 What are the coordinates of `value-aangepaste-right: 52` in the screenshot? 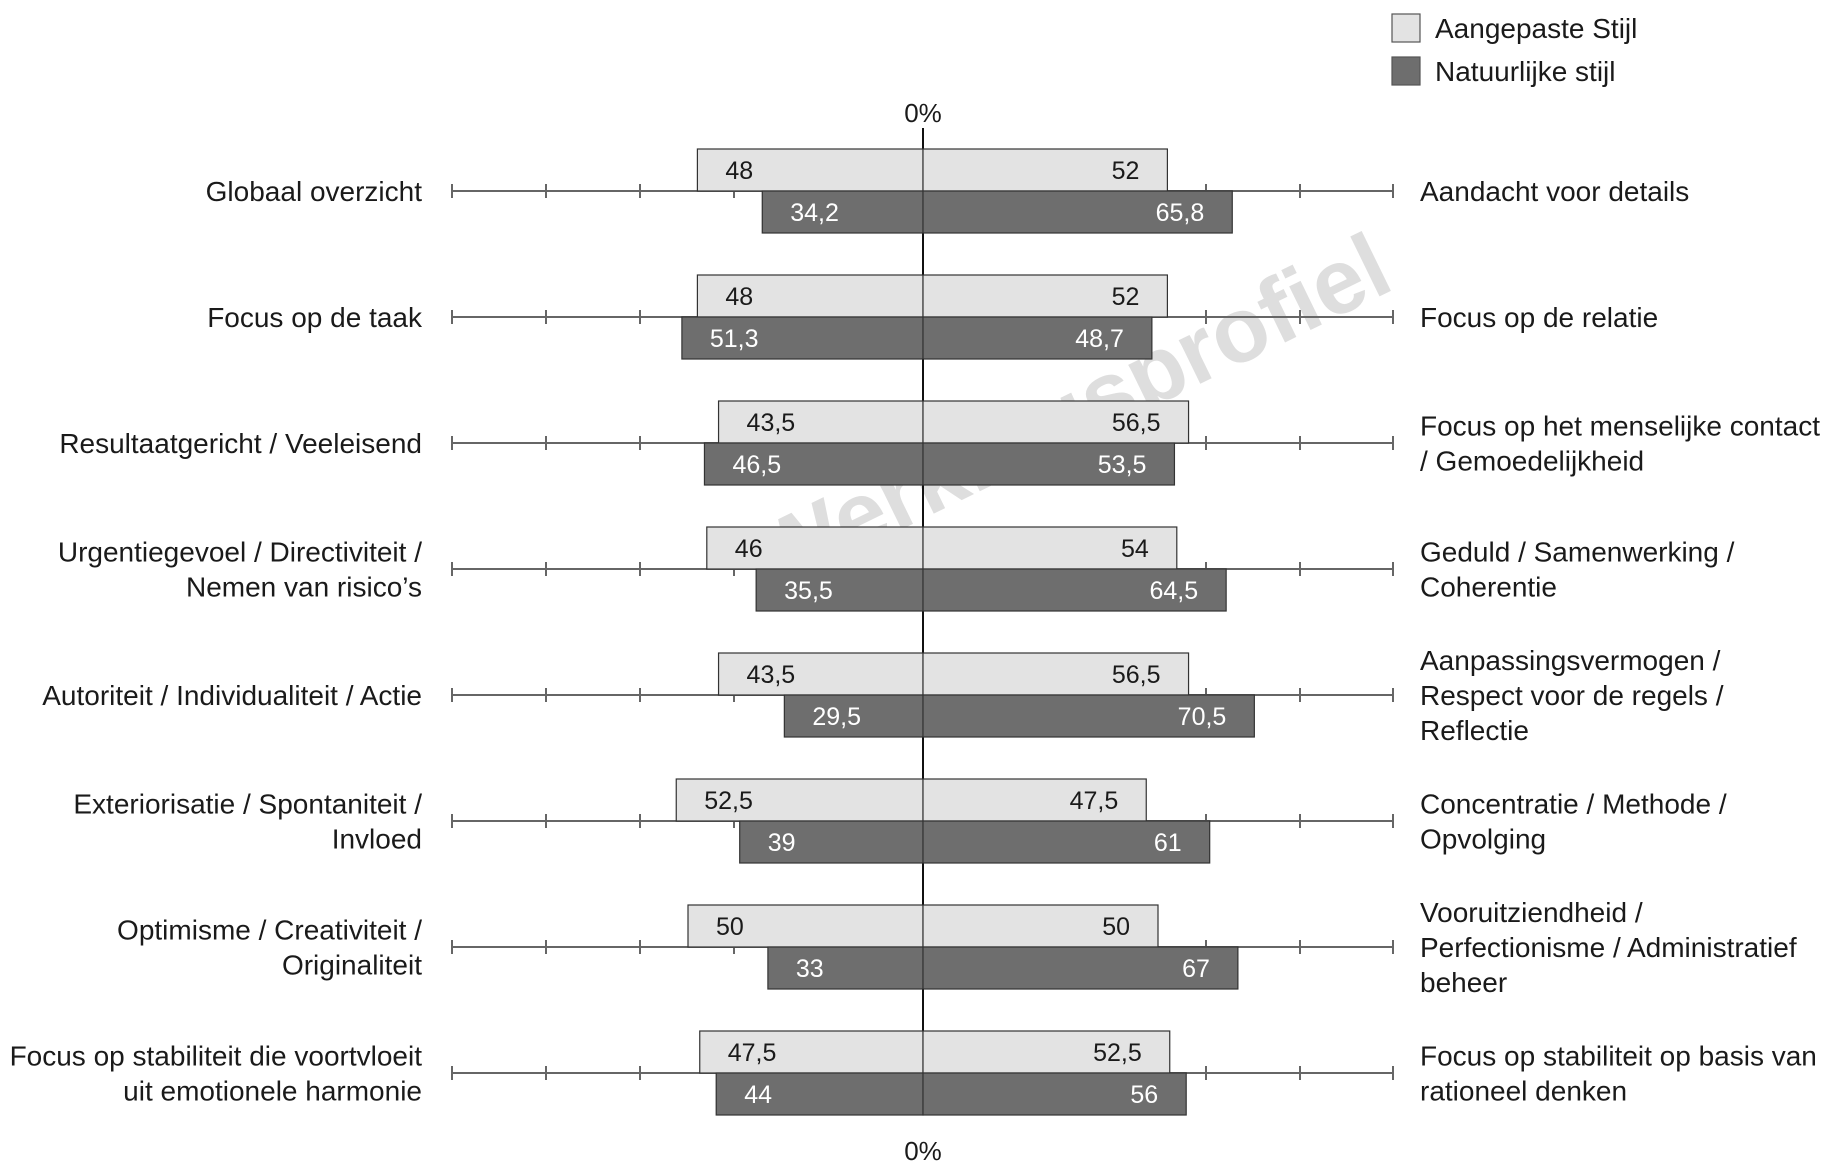 It's located at (1126, 171).